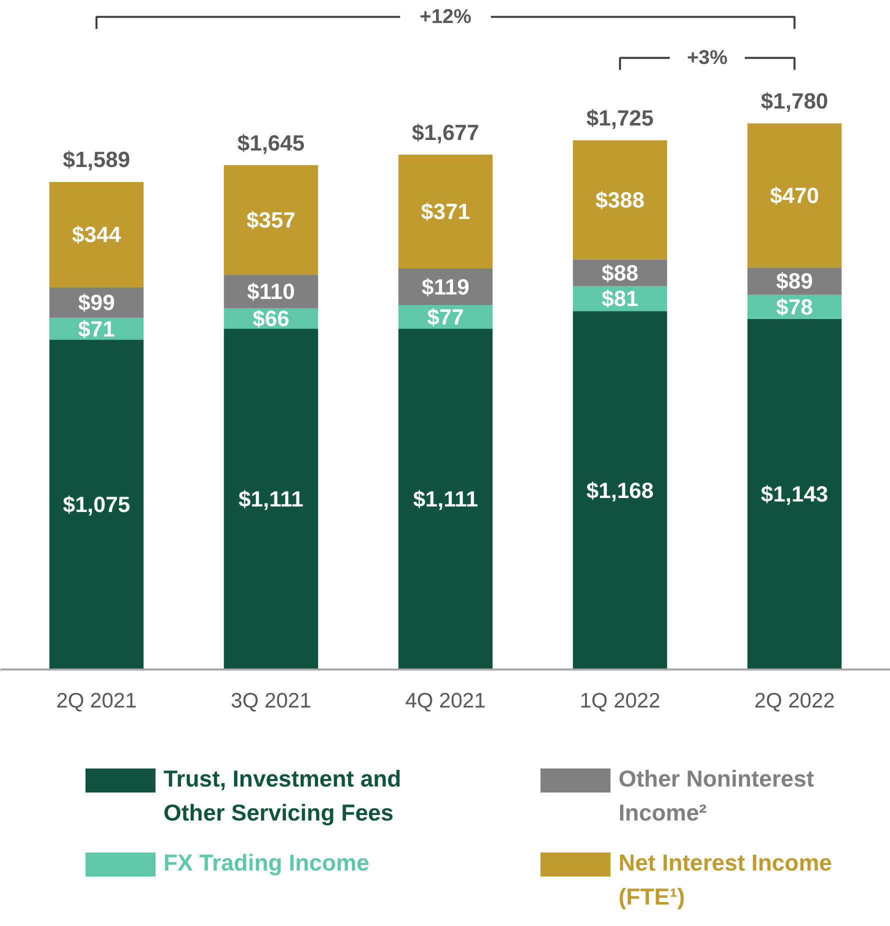  Describe the element at coordinates (283, 796) in the screenshot. I see `legend-label: Trust, Investment and Other Servicing Fees` at that location.